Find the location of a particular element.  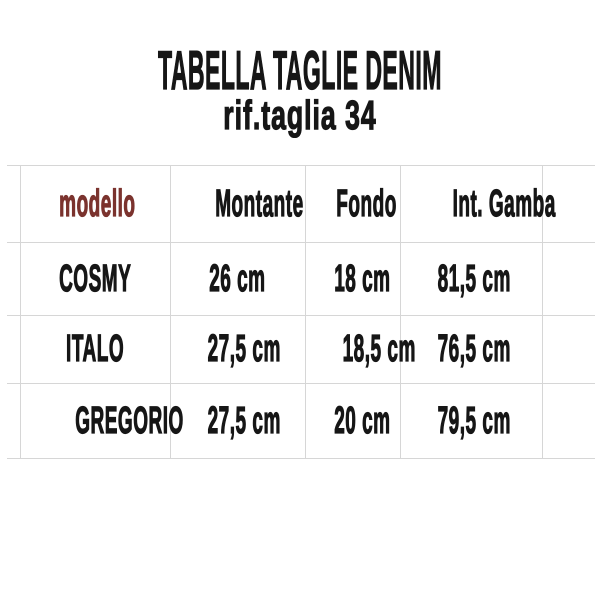

montante-value-cell: 26 cm is located at coordinates (238, 279).